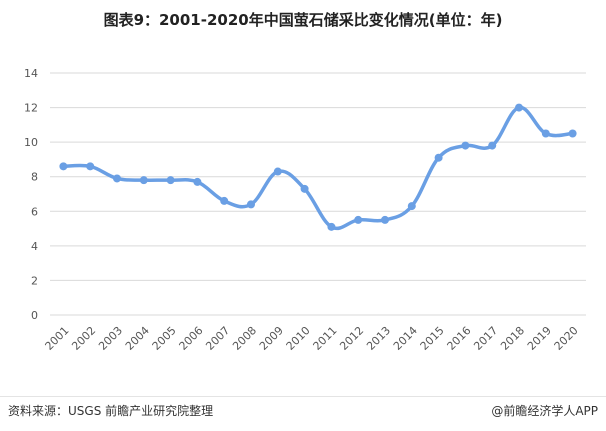  Describe the element at coordinates (34, 246) in the screenshot. I see `y-tick-label: 4` at that location.